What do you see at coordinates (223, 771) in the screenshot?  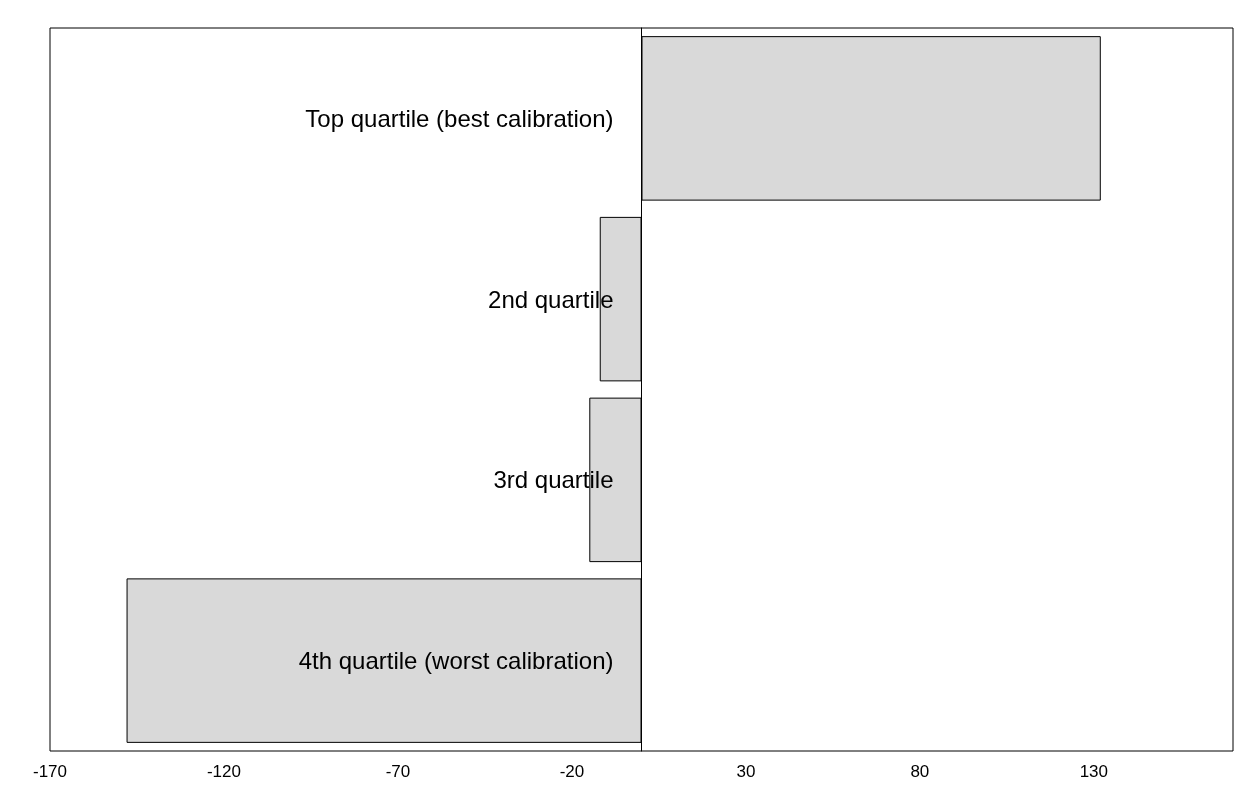 I see `x-tick-label: -120` at bounding box center [223, 771].